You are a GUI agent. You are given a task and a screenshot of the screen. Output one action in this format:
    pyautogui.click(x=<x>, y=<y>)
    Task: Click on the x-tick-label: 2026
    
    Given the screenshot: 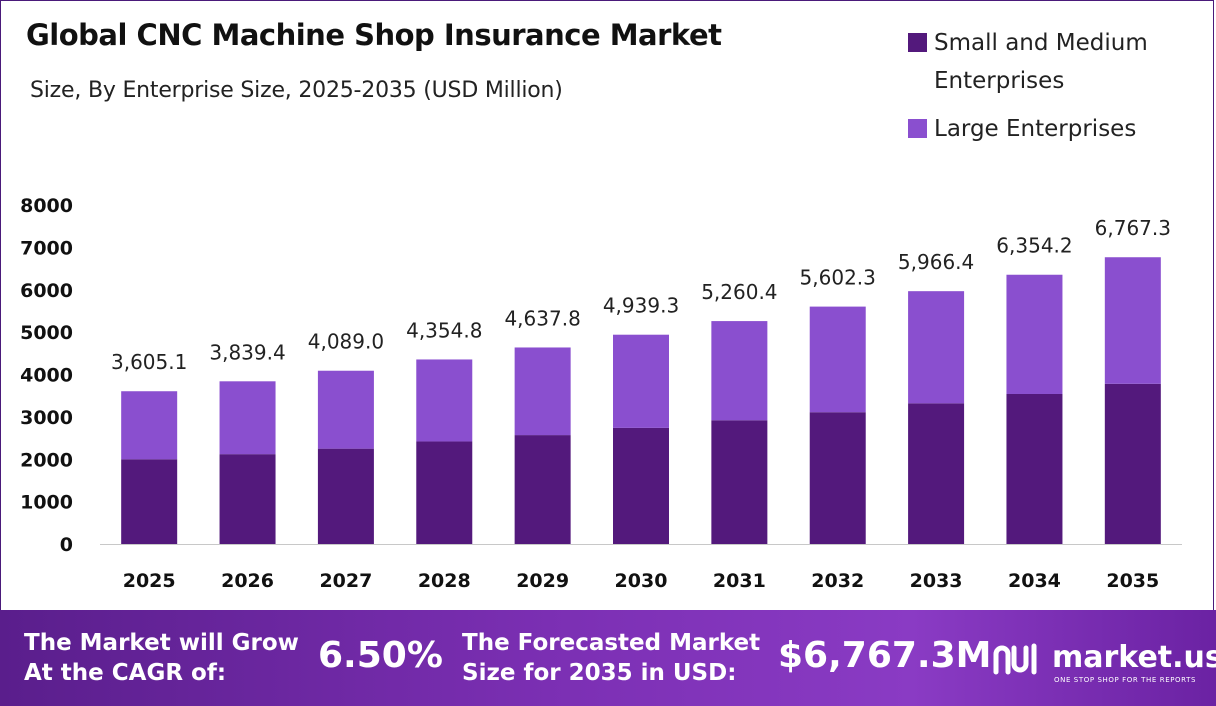 What is the action you would take?
    pyautogui.click(x=247, y=581)
    